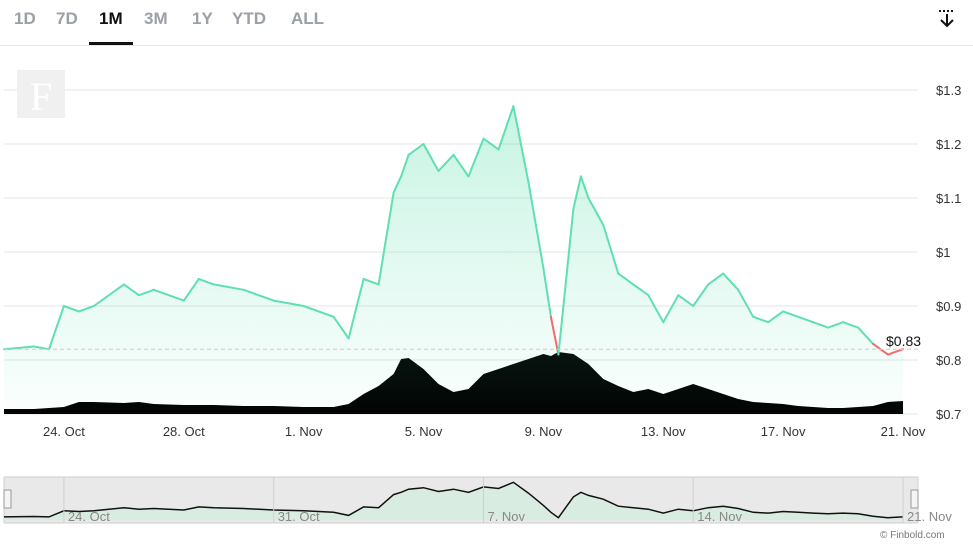 The height and width of the screenshot is (548, 973). I want to click on x-tick-label: 1. Nov, so click(304, 431).